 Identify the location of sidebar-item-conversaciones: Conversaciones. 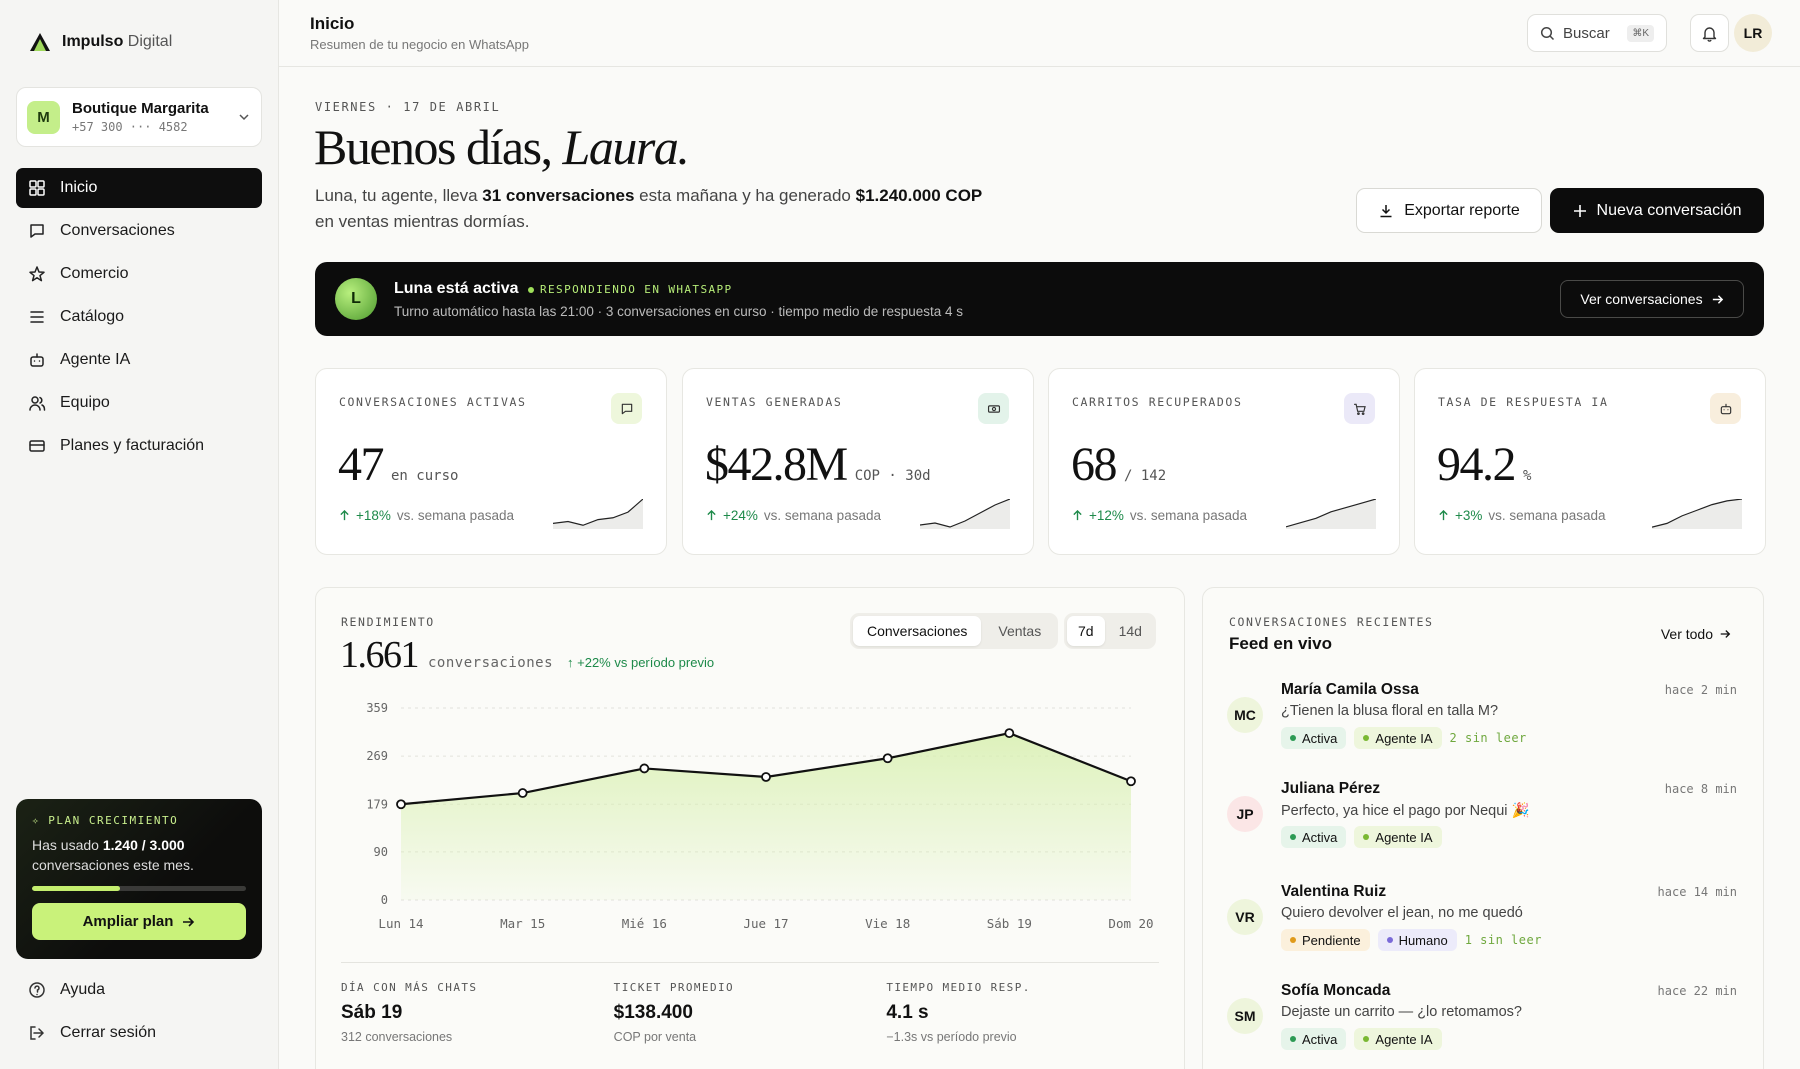
(139, 231).